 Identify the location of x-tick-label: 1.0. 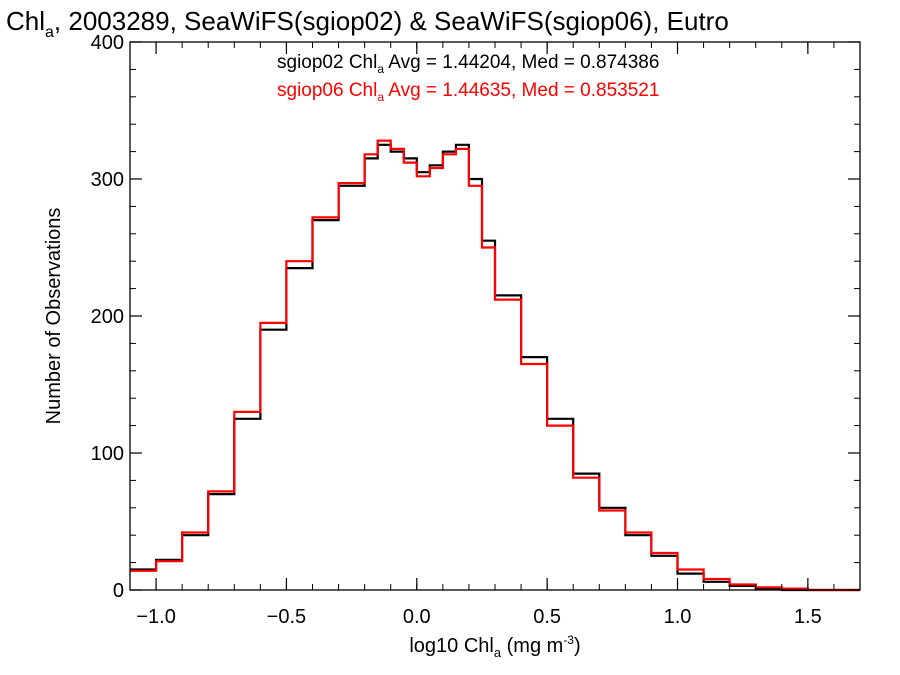
(678, 617).